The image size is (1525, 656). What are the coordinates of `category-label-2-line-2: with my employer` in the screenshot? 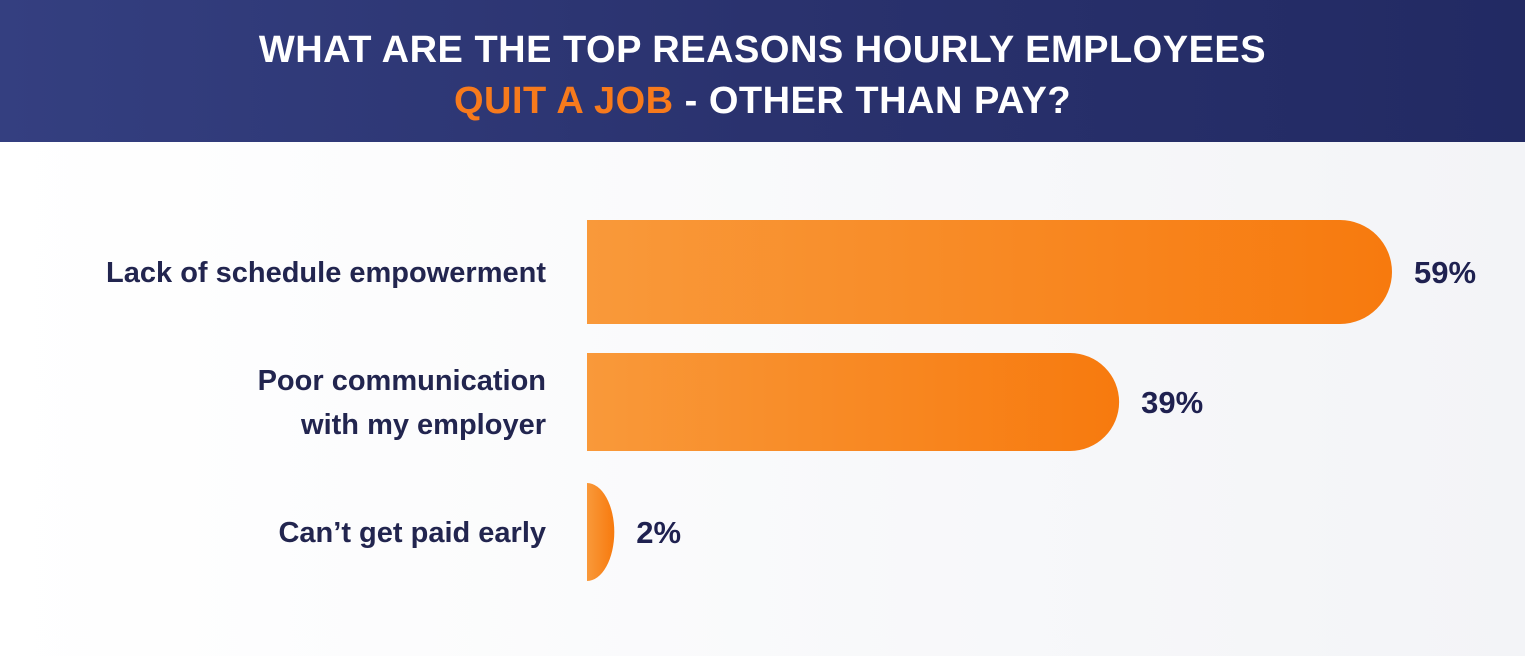 It's located at (423, 425).